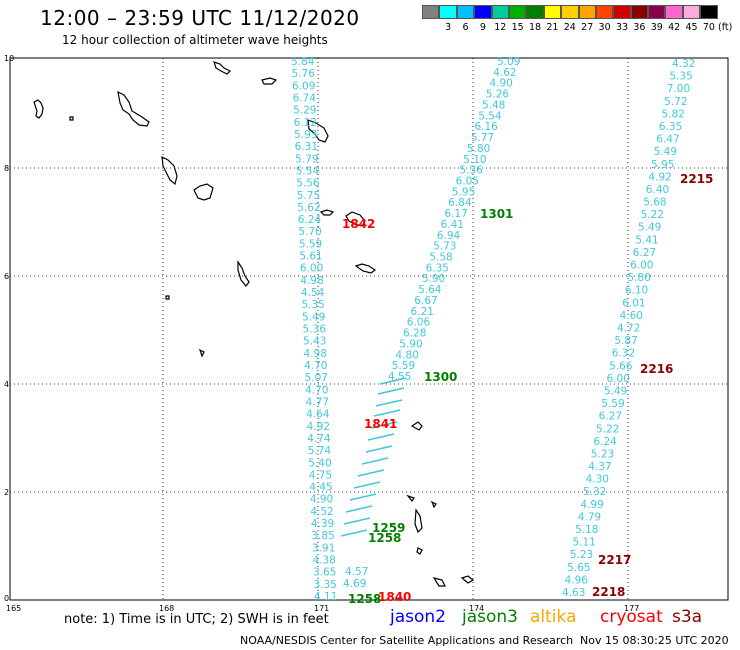  I want to click on track-a-wave-height: 4.75, so click(320, 475).